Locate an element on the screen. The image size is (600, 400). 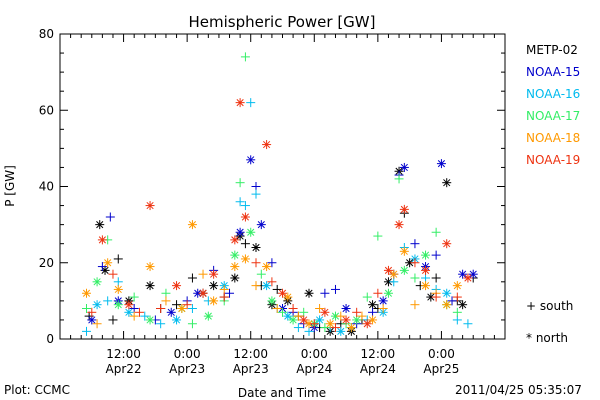
x-tick-label-date: Apr22 is located at coordinates (124, 369).